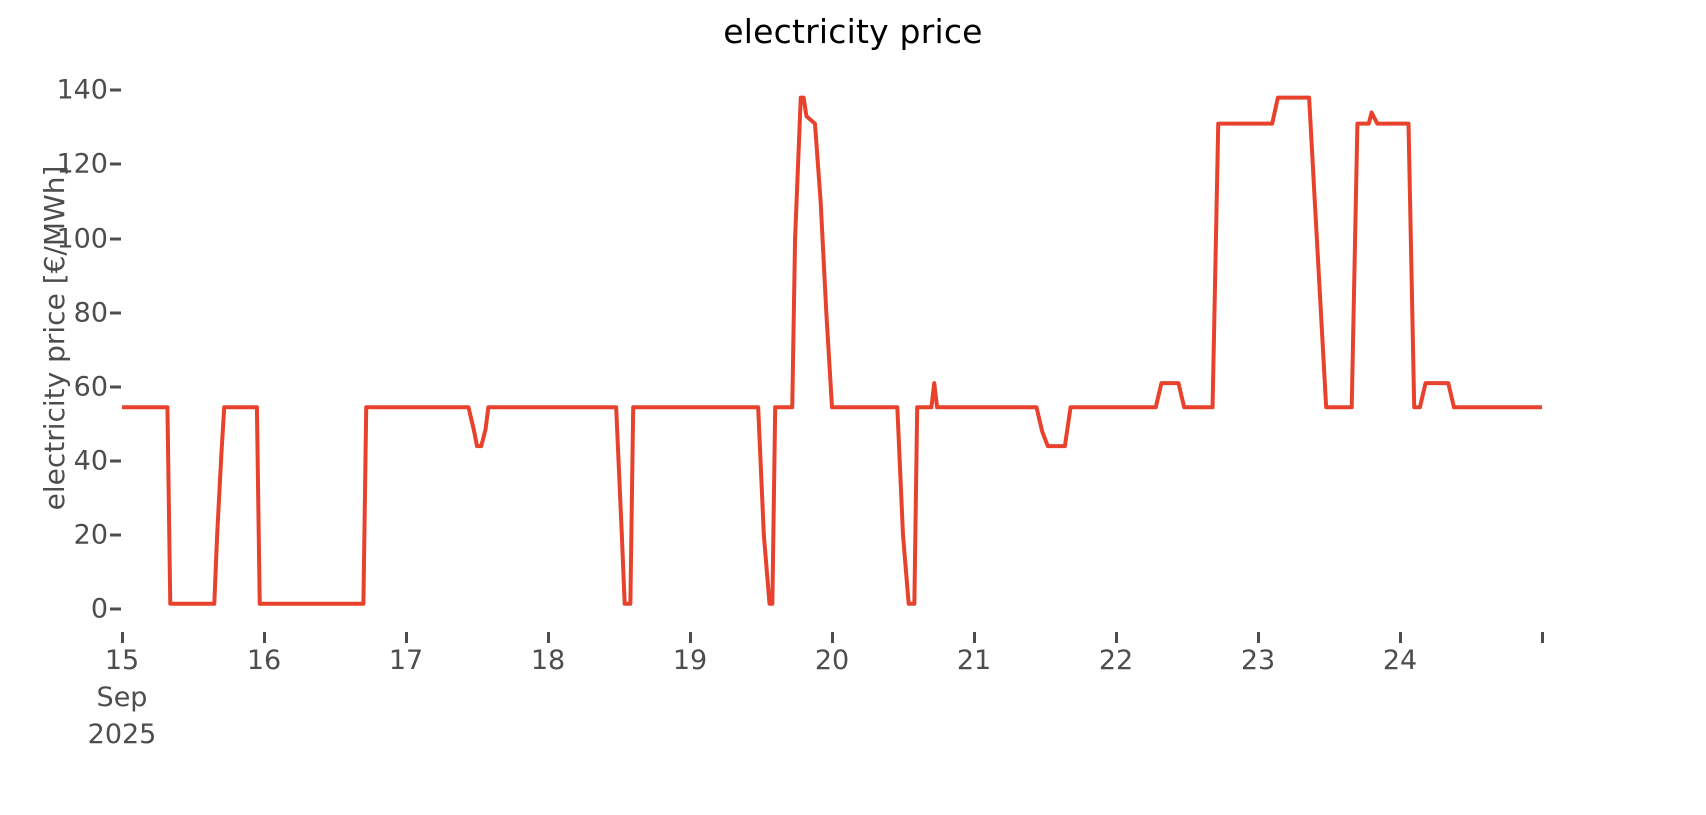 The height and width of the screenshot is (815, 1706). Describe the element at coordinates (90, 313) in the screenshot. I see `y-axis-tick-label: 80` at that location.